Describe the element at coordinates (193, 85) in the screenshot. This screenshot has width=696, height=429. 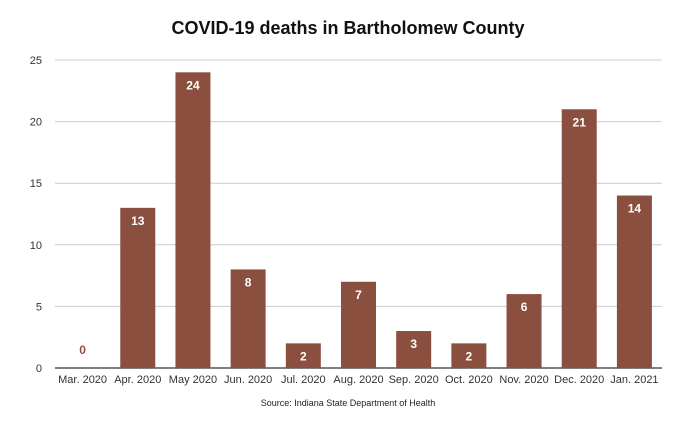
I see `value-label: 24` at that location.